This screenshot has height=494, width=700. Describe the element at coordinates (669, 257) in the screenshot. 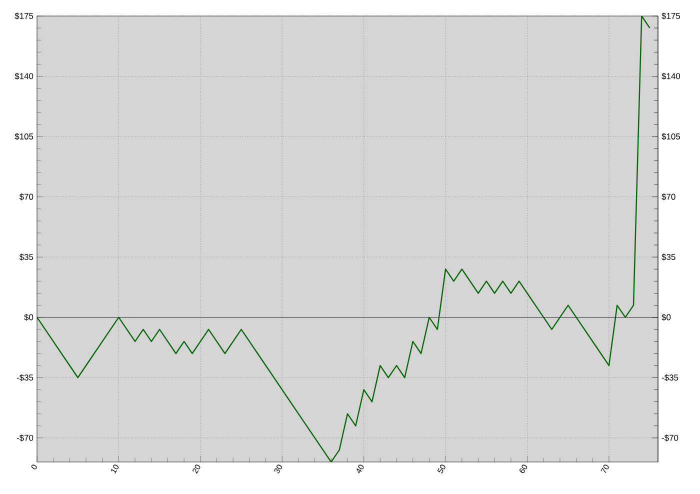

I see `y-tick-label: $35` at that location.